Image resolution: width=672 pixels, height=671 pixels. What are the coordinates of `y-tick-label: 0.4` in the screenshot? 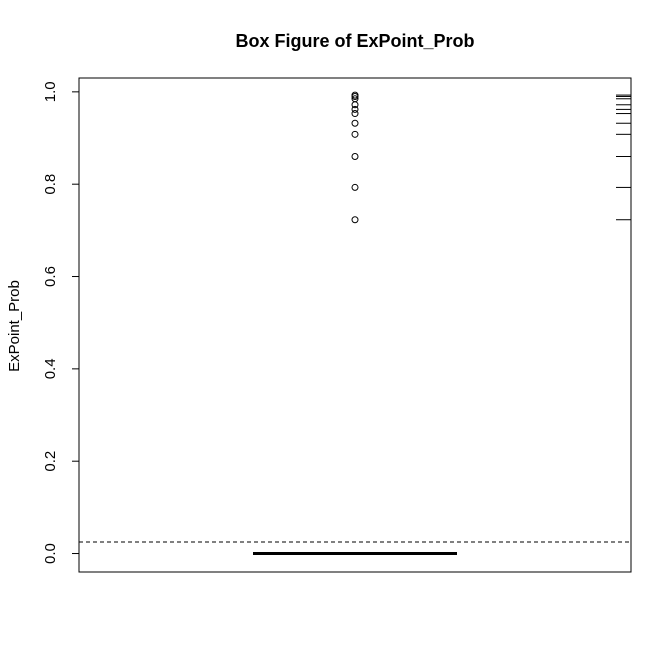 It's located at (50, 368).